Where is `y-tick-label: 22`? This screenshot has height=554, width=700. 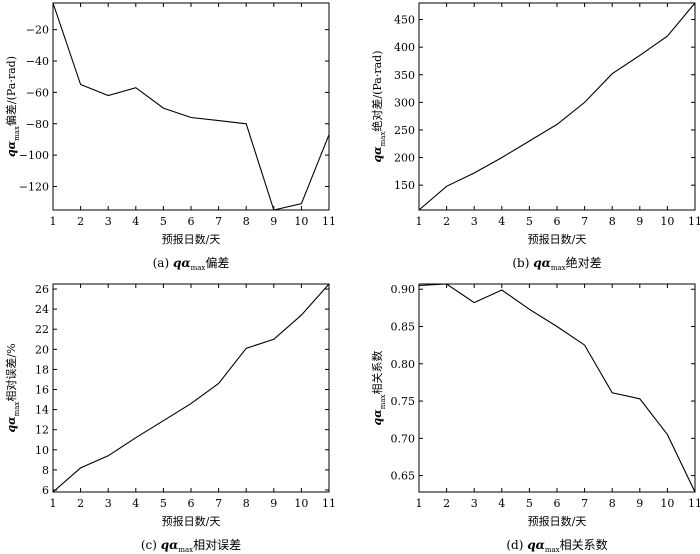
y-tick-label: 22 is located at coordinates (42, 329).